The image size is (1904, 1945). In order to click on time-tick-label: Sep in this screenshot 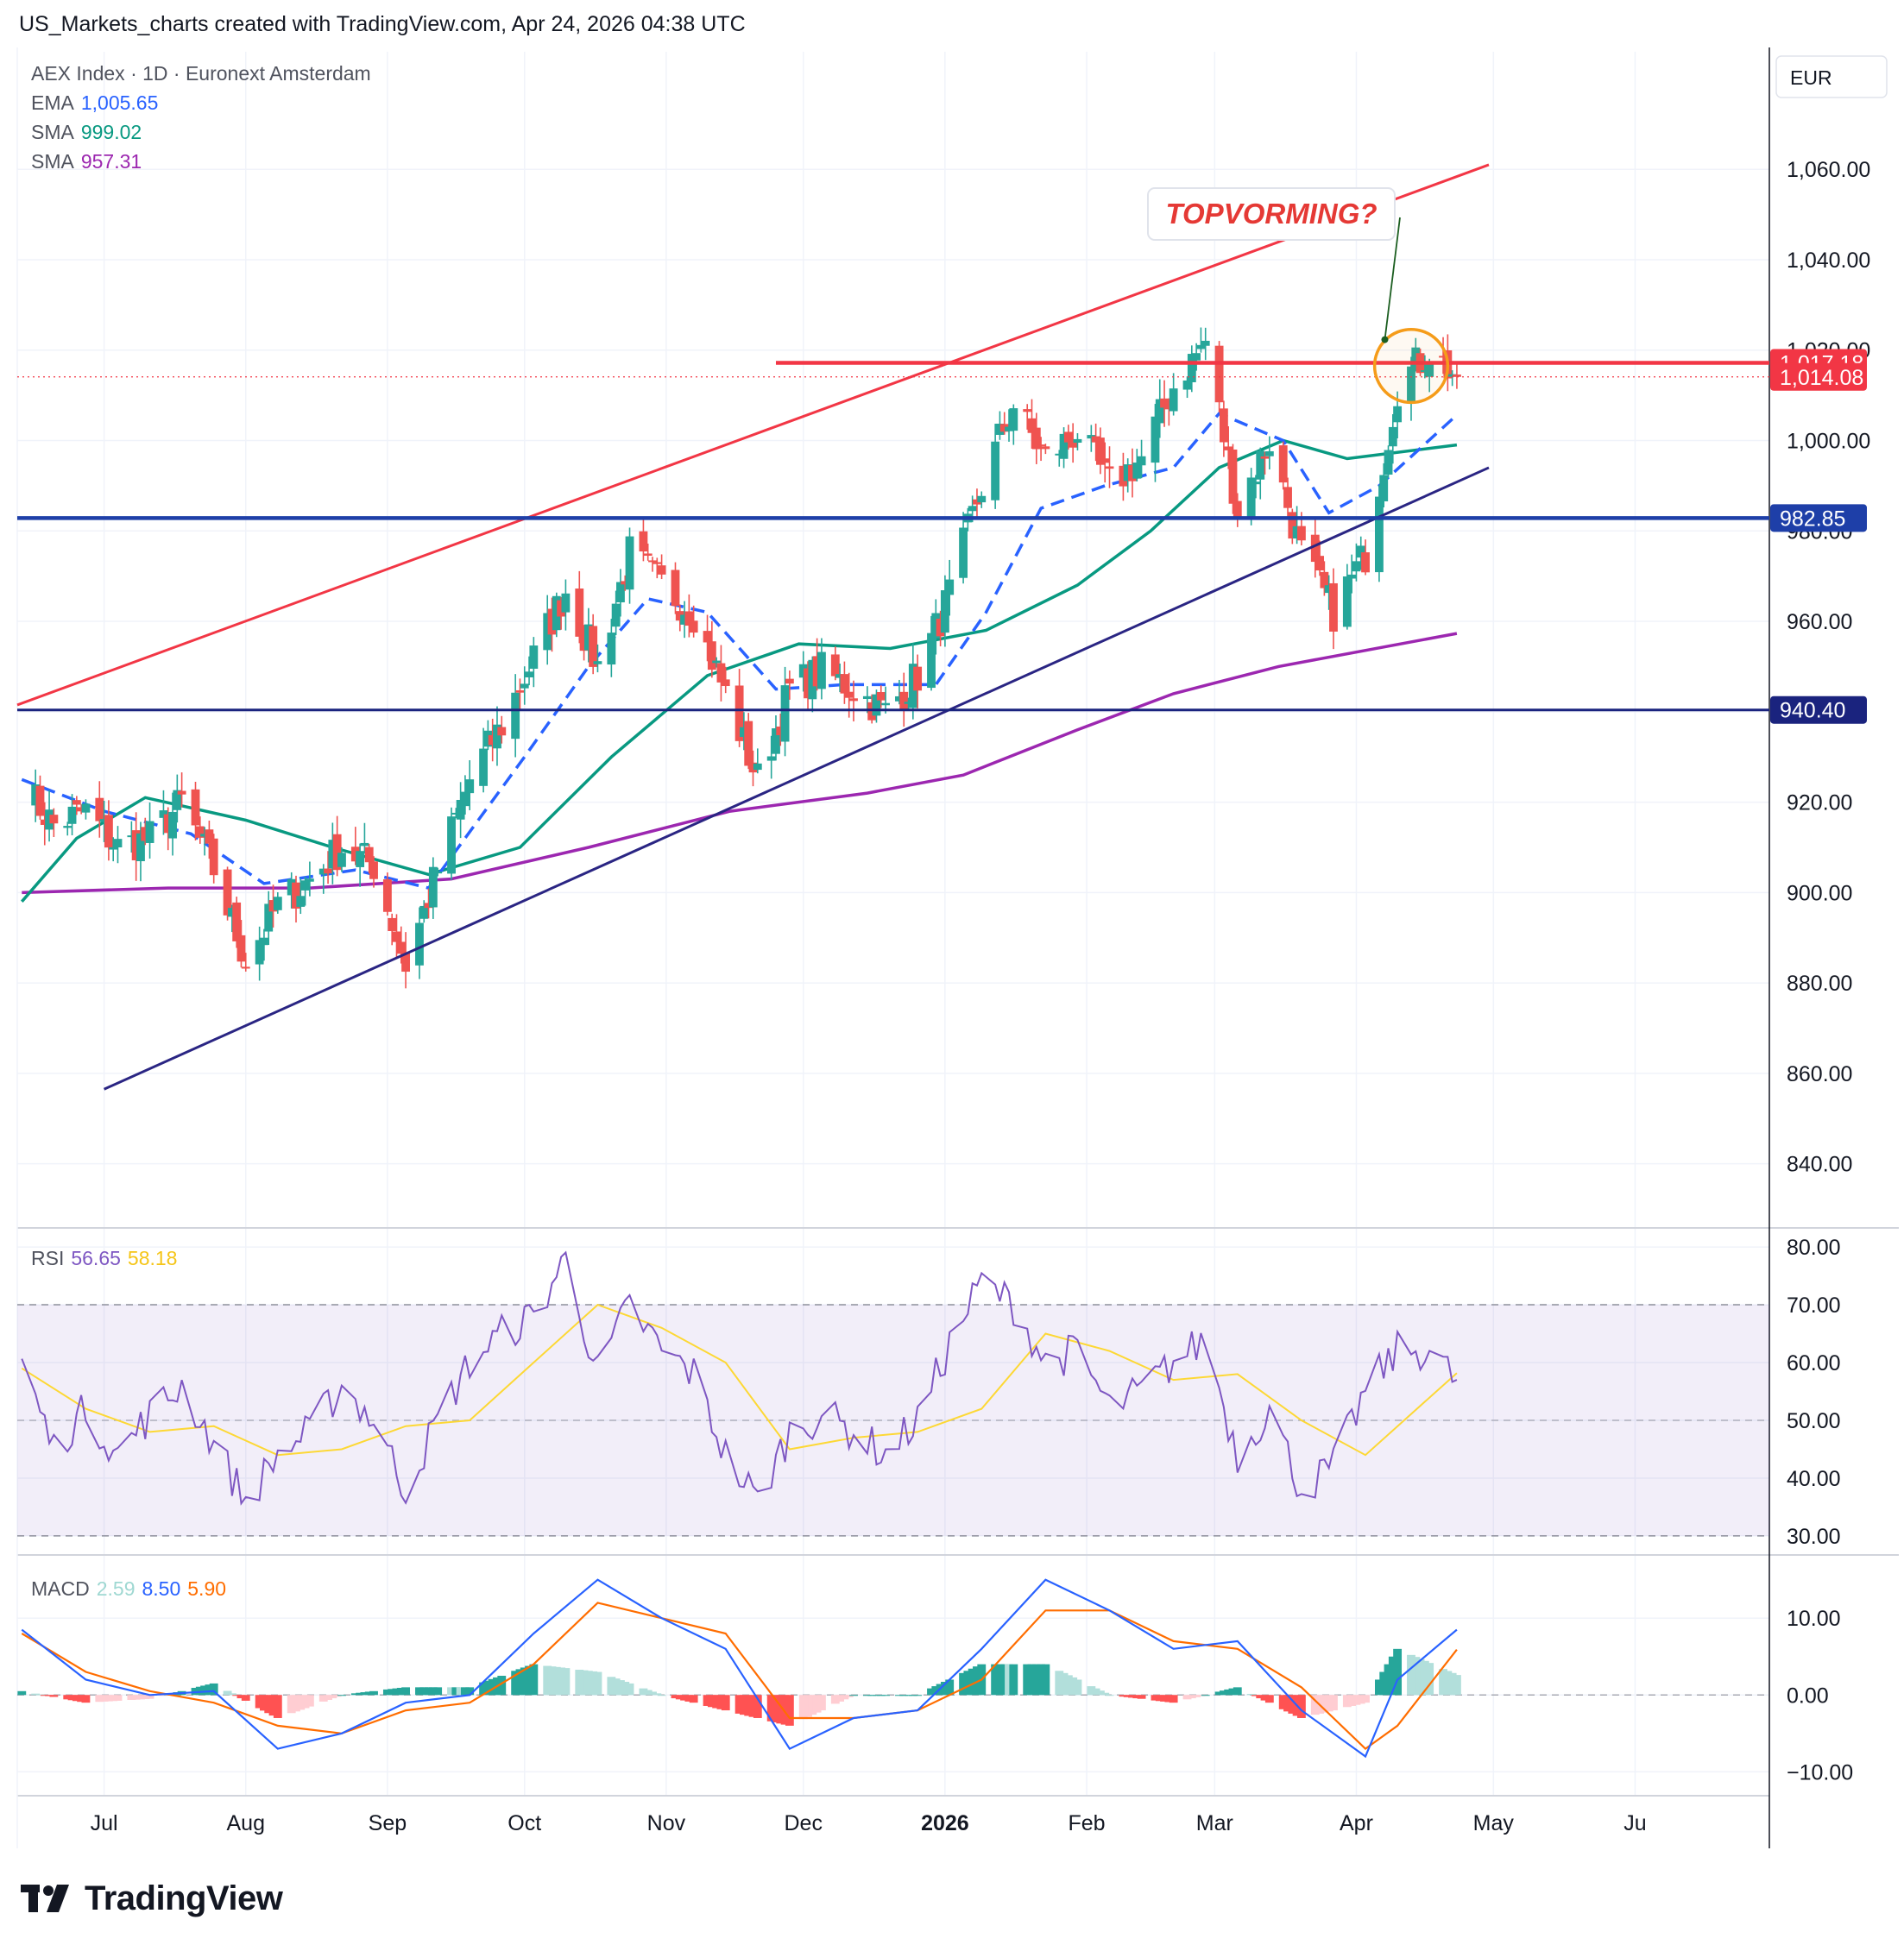, I will do `click(388, 1823)`.